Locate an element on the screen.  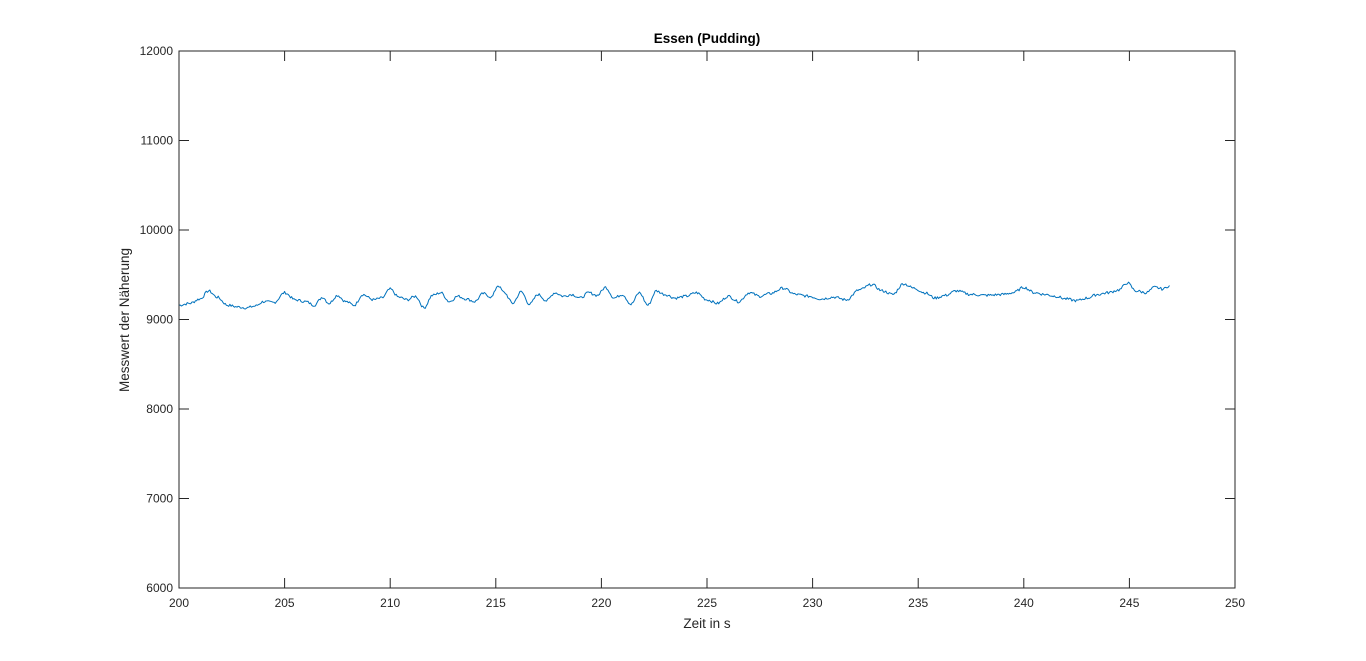
x-tick-label: 205 is located at coordinates (285, 603).